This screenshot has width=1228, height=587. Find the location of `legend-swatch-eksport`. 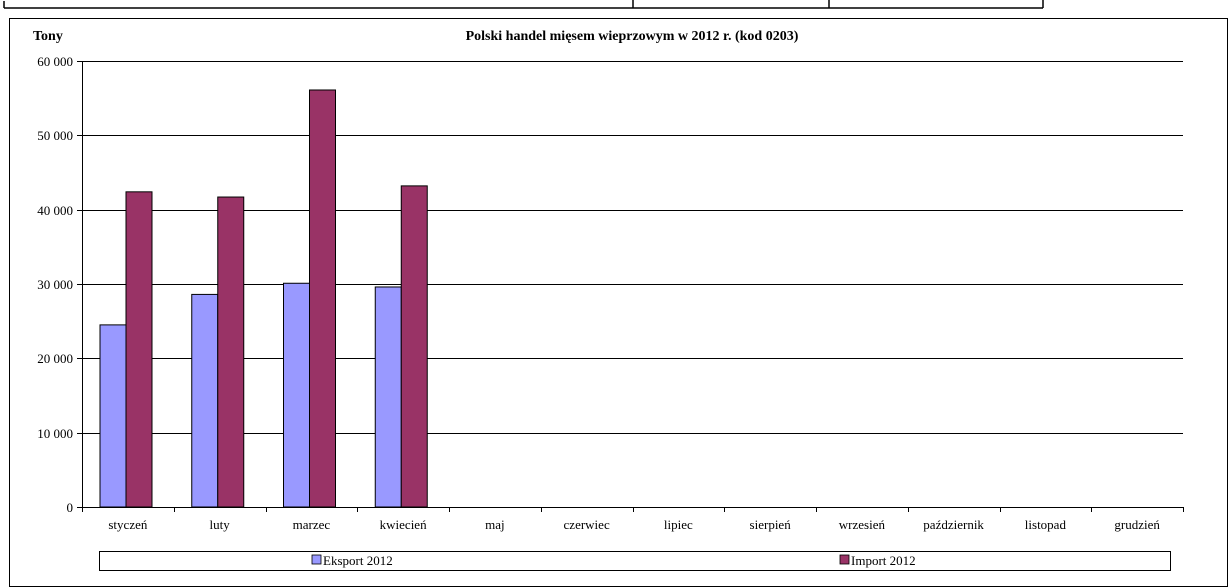

legend-swatch-eksport is located at coordinates (316, 559).